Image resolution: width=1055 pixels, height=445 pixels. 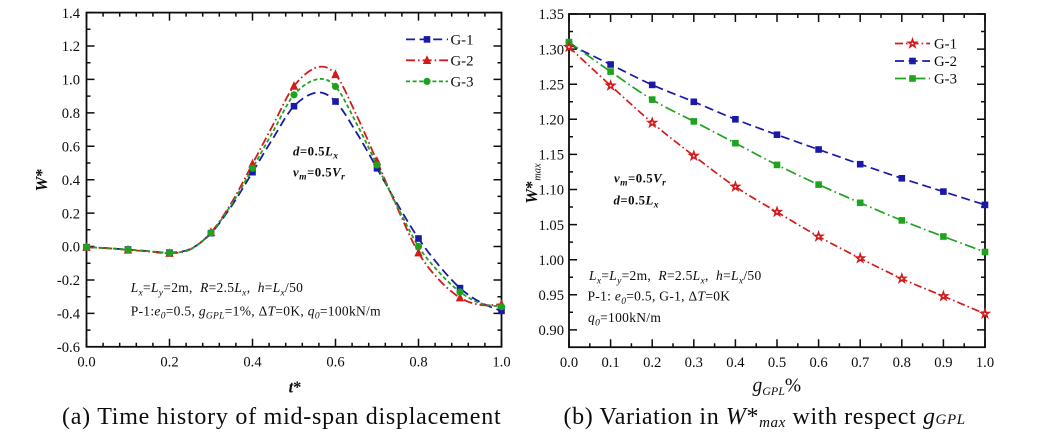 I want to click on svg-text: 1.05, so click(x=551, y=226).